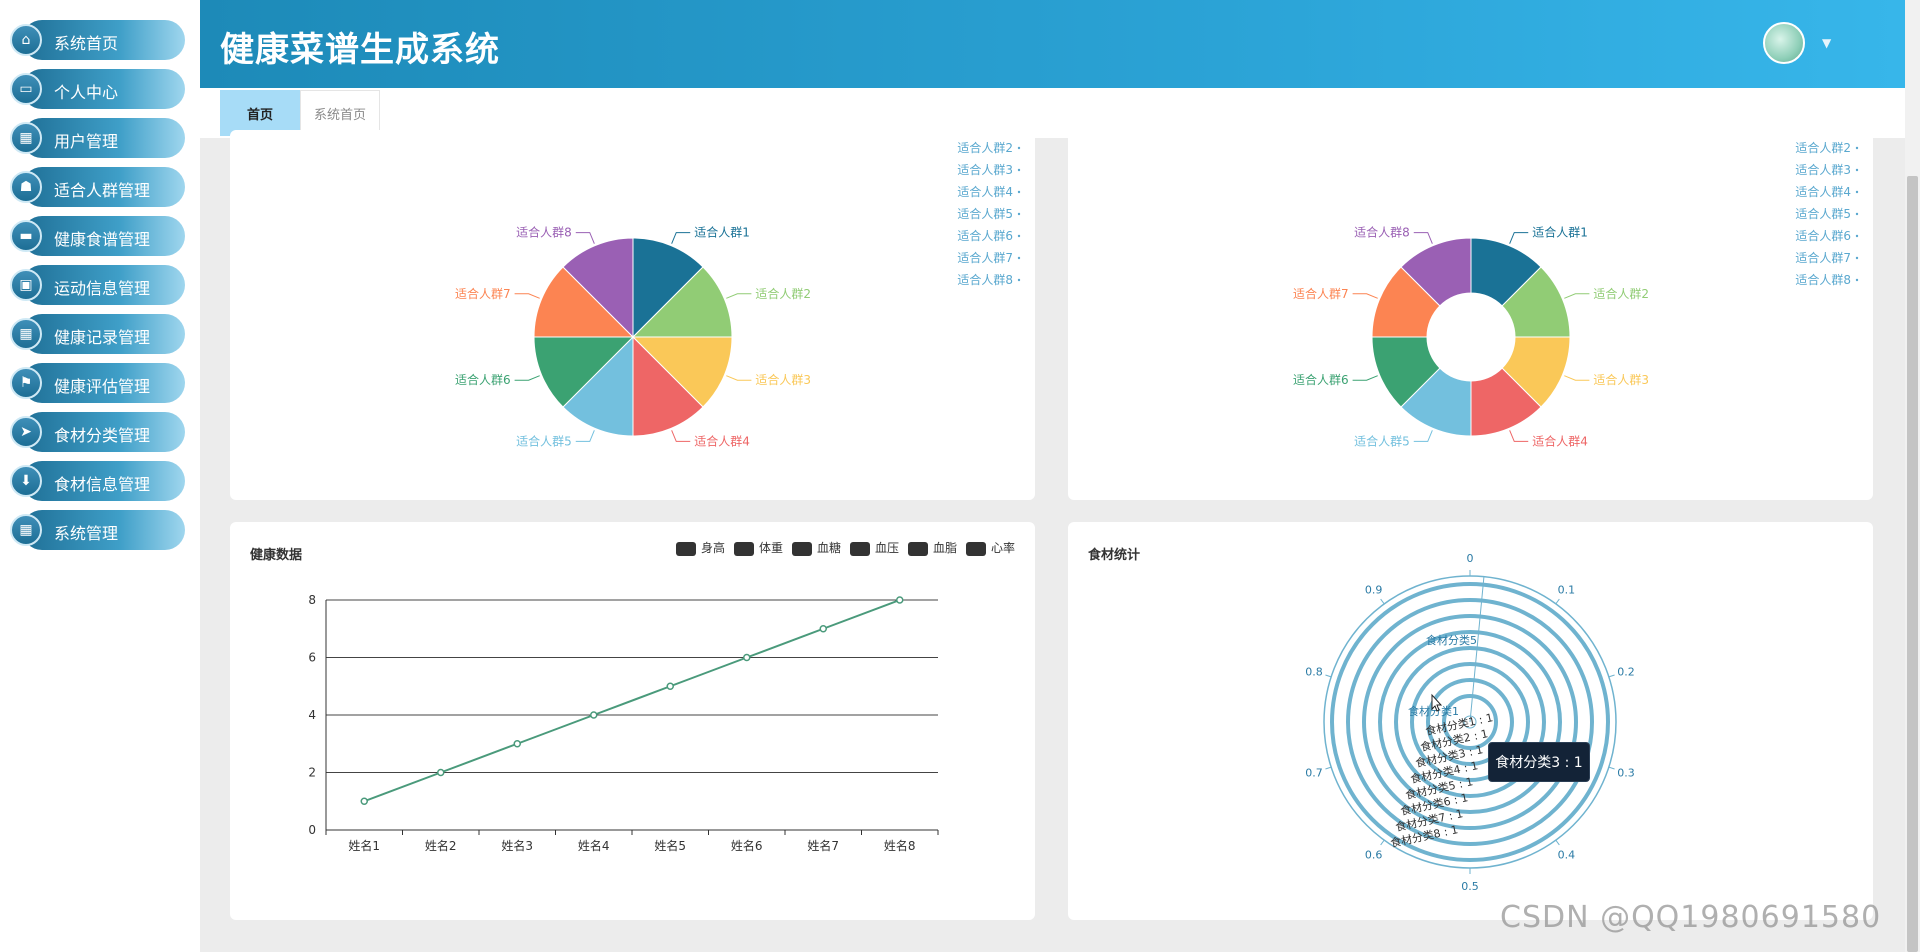 This screenshot has height=952, width=1920. Describe the element at coordinates (1003, 547) in the screenshot. I see `legend-item: 心率` at that location.